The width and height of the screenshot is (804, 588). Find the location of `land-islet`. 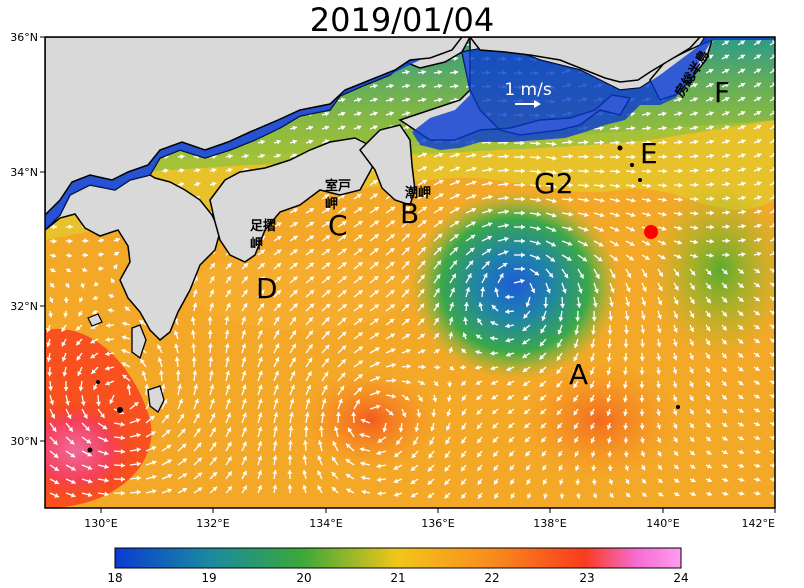

land-islet is located at coordinates (98, 382).